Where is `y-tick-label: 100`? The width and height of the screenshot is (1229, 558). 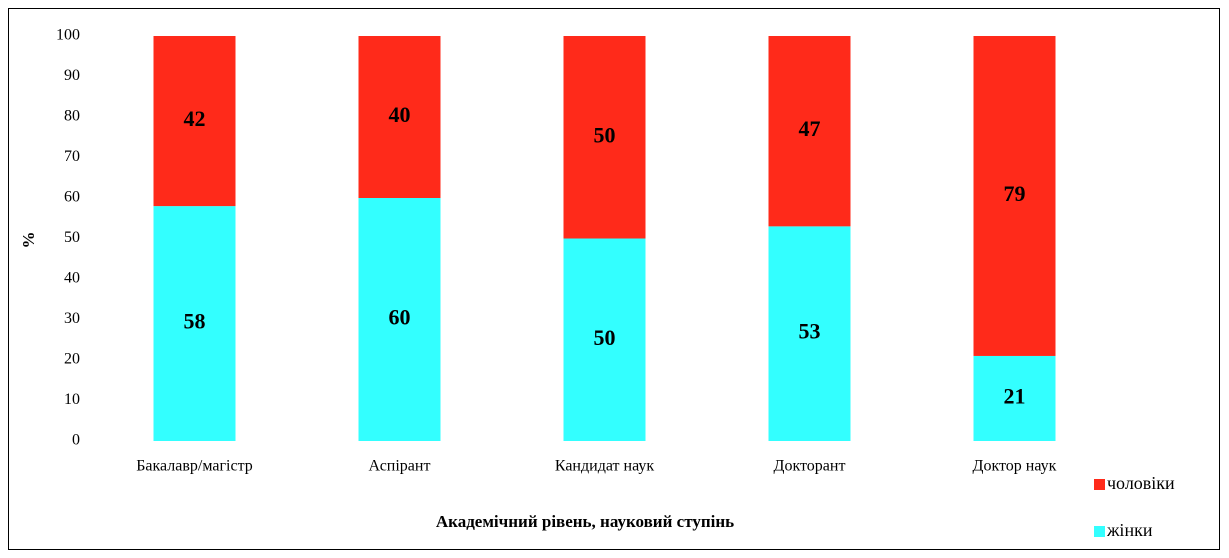 y-tick-label: 100 is located at coordinates (68, 35).